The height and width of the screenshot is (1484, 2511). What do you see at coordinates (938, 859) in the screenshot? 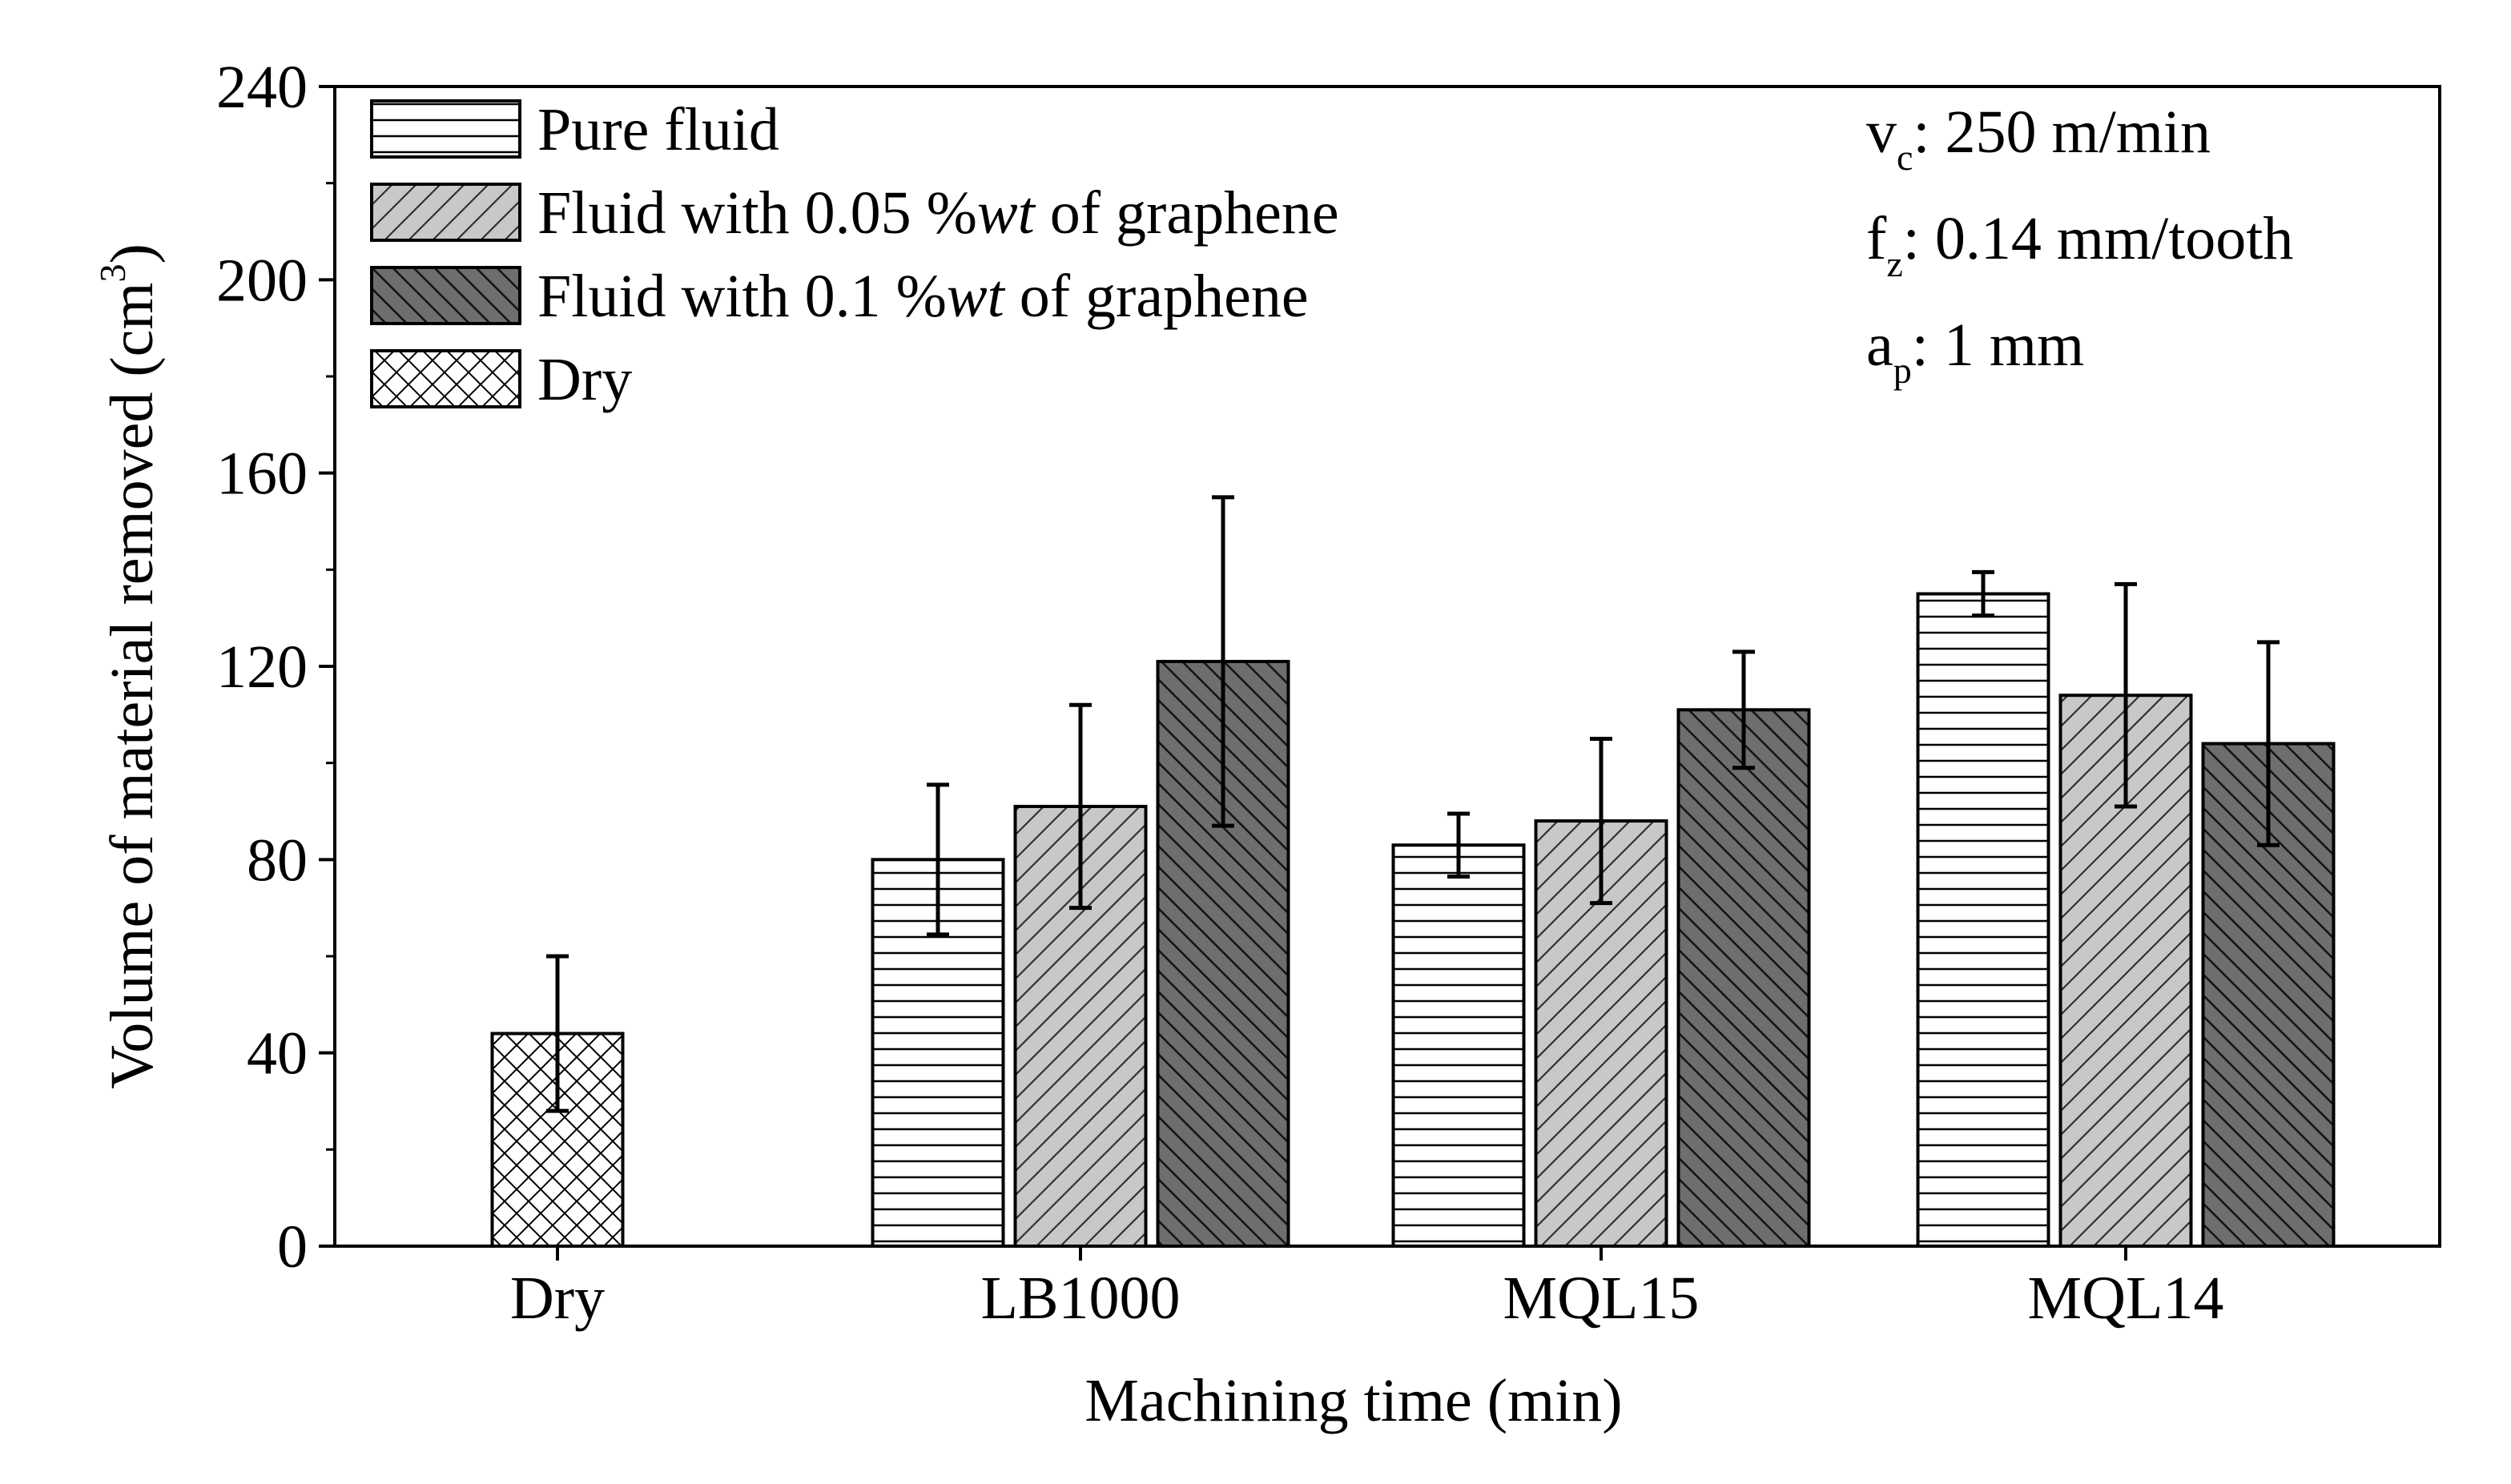
I see `error-bar-lb1000-pure-fluid` at bounding box center [938, 859].